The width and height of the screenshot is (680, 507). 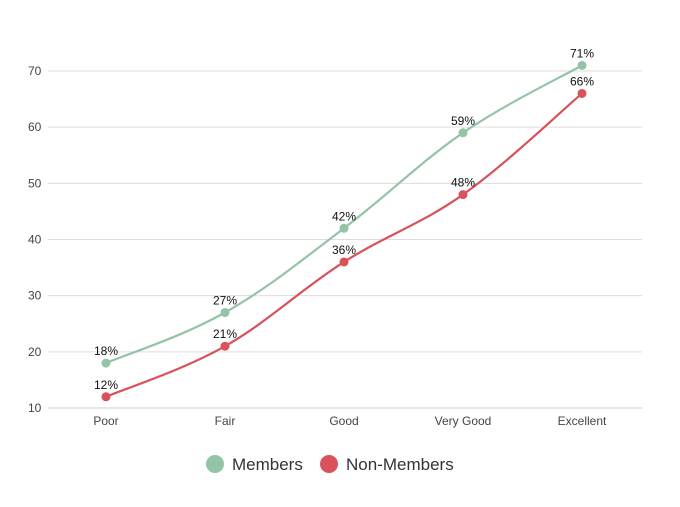 What do you see at coordinates (343, 421) in the screenshot?
I see `x-tick-label: Good` at bounding box center [343, 421].